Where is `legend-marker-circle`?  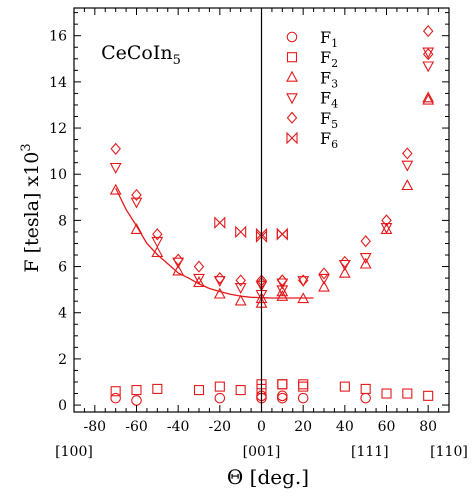
legend-marker-circle is located at coordinates (292, 37).